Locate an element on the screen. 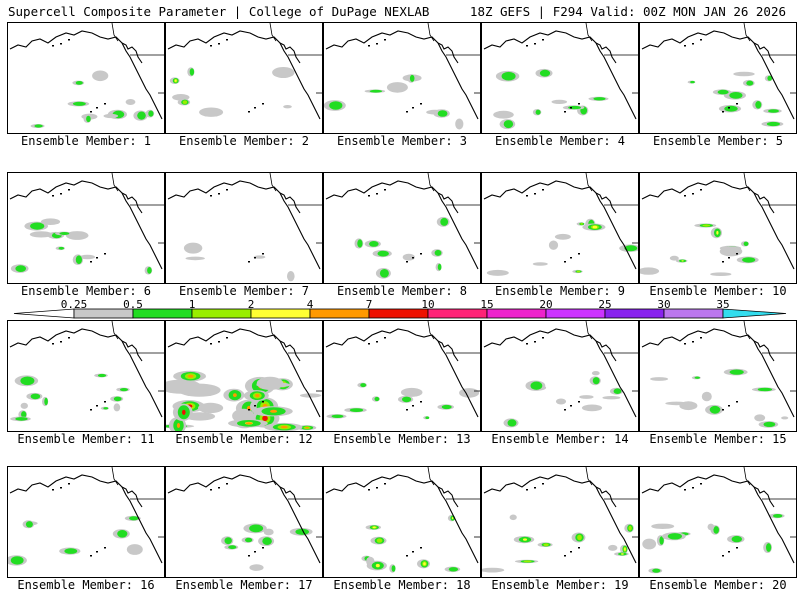 The width and height of the screenshot is (800, 600). colorbar-tick-label: 0.5 is located at coordinates (133, 304).